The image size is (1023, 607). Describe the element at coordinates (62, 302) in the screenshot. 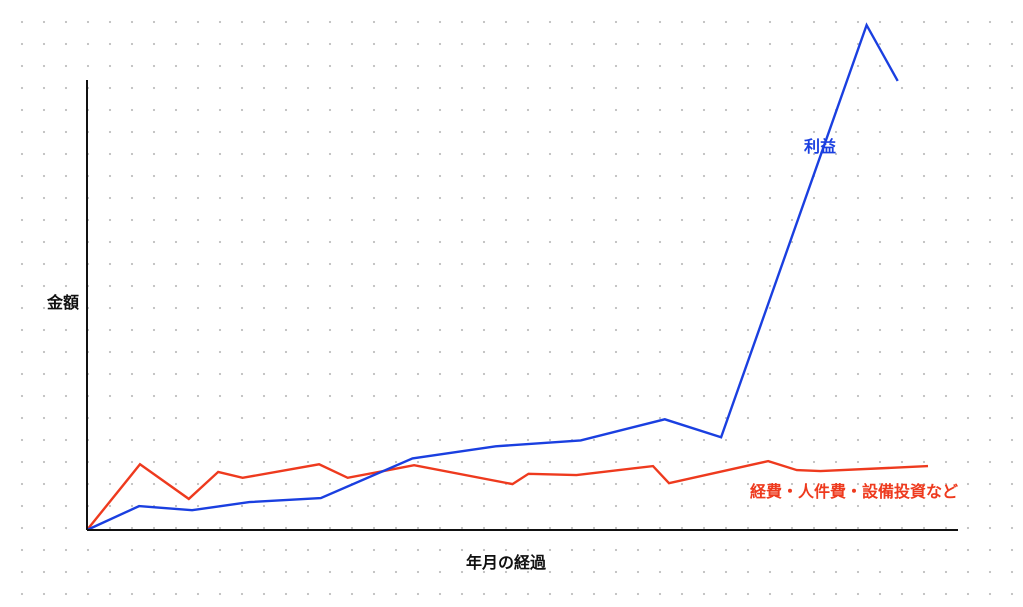

I see `y-axis-label: 金額` at that location.